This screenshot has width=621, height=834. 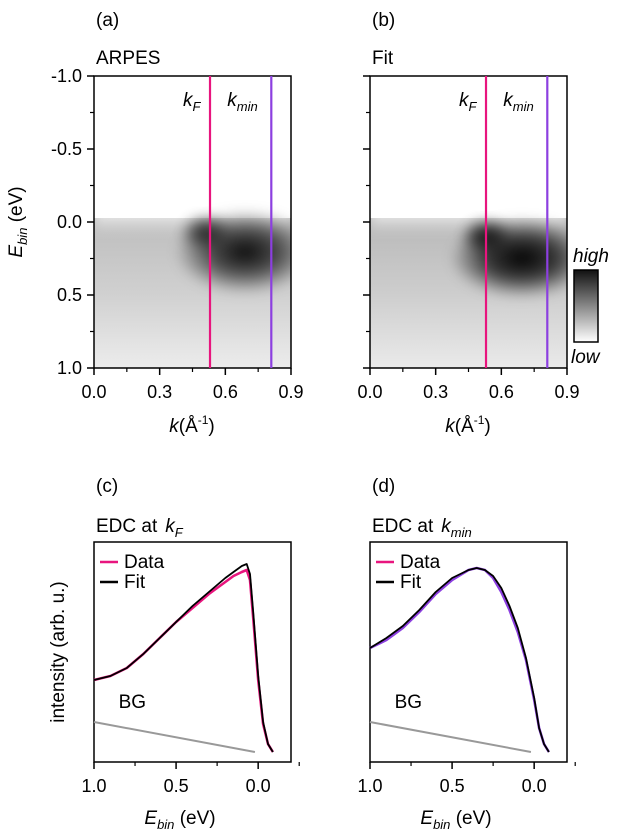 I want to click on colorbar-high-label: high, so click(x=591, y=256).